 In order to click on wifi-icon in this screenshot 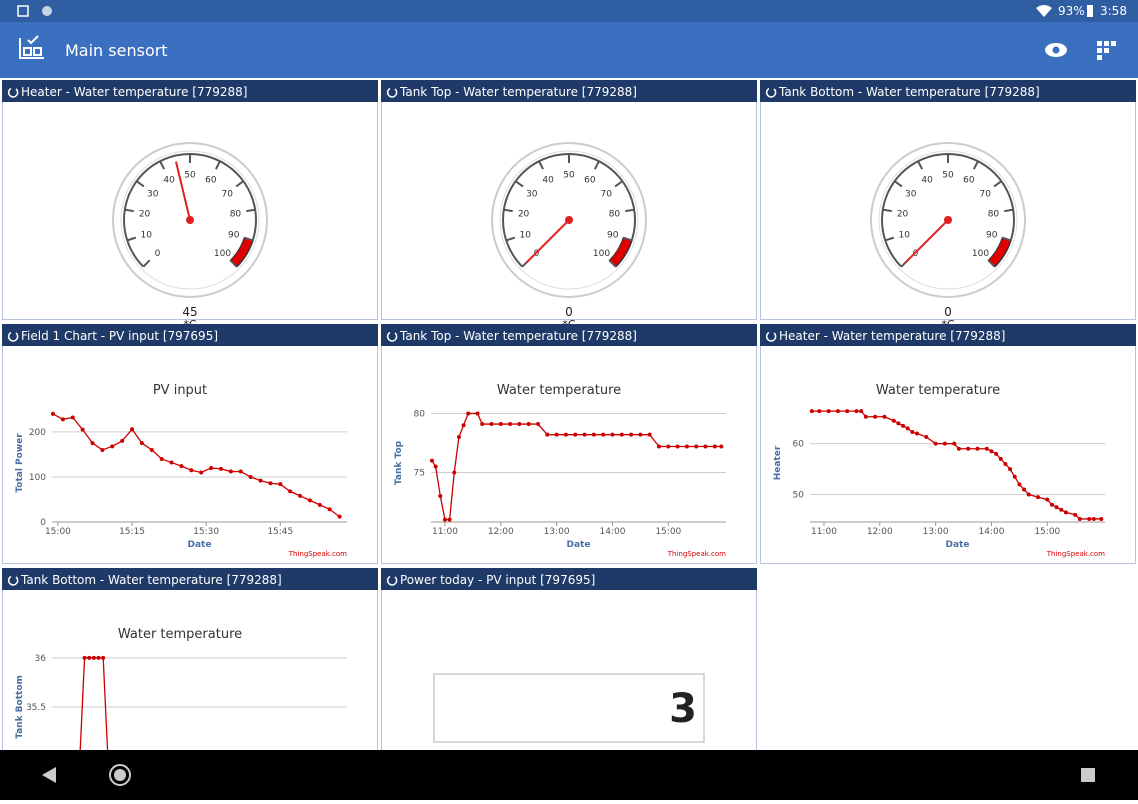, I will do `click(1044, 11)`.